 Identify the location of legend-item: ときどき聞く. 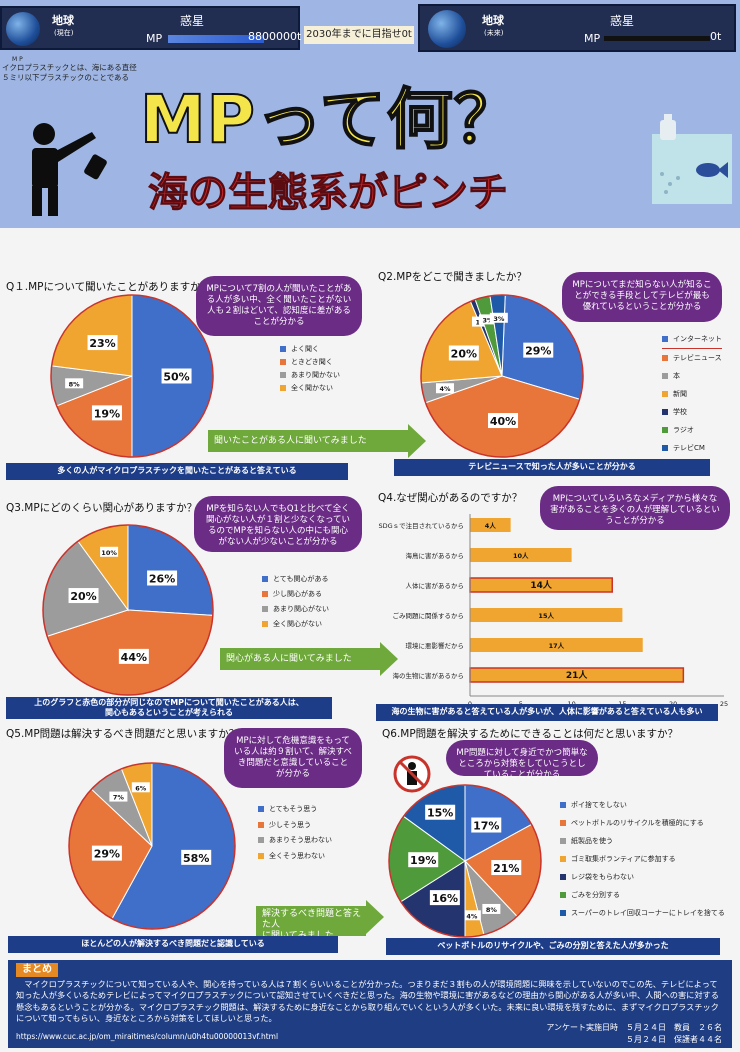
(310, 362).